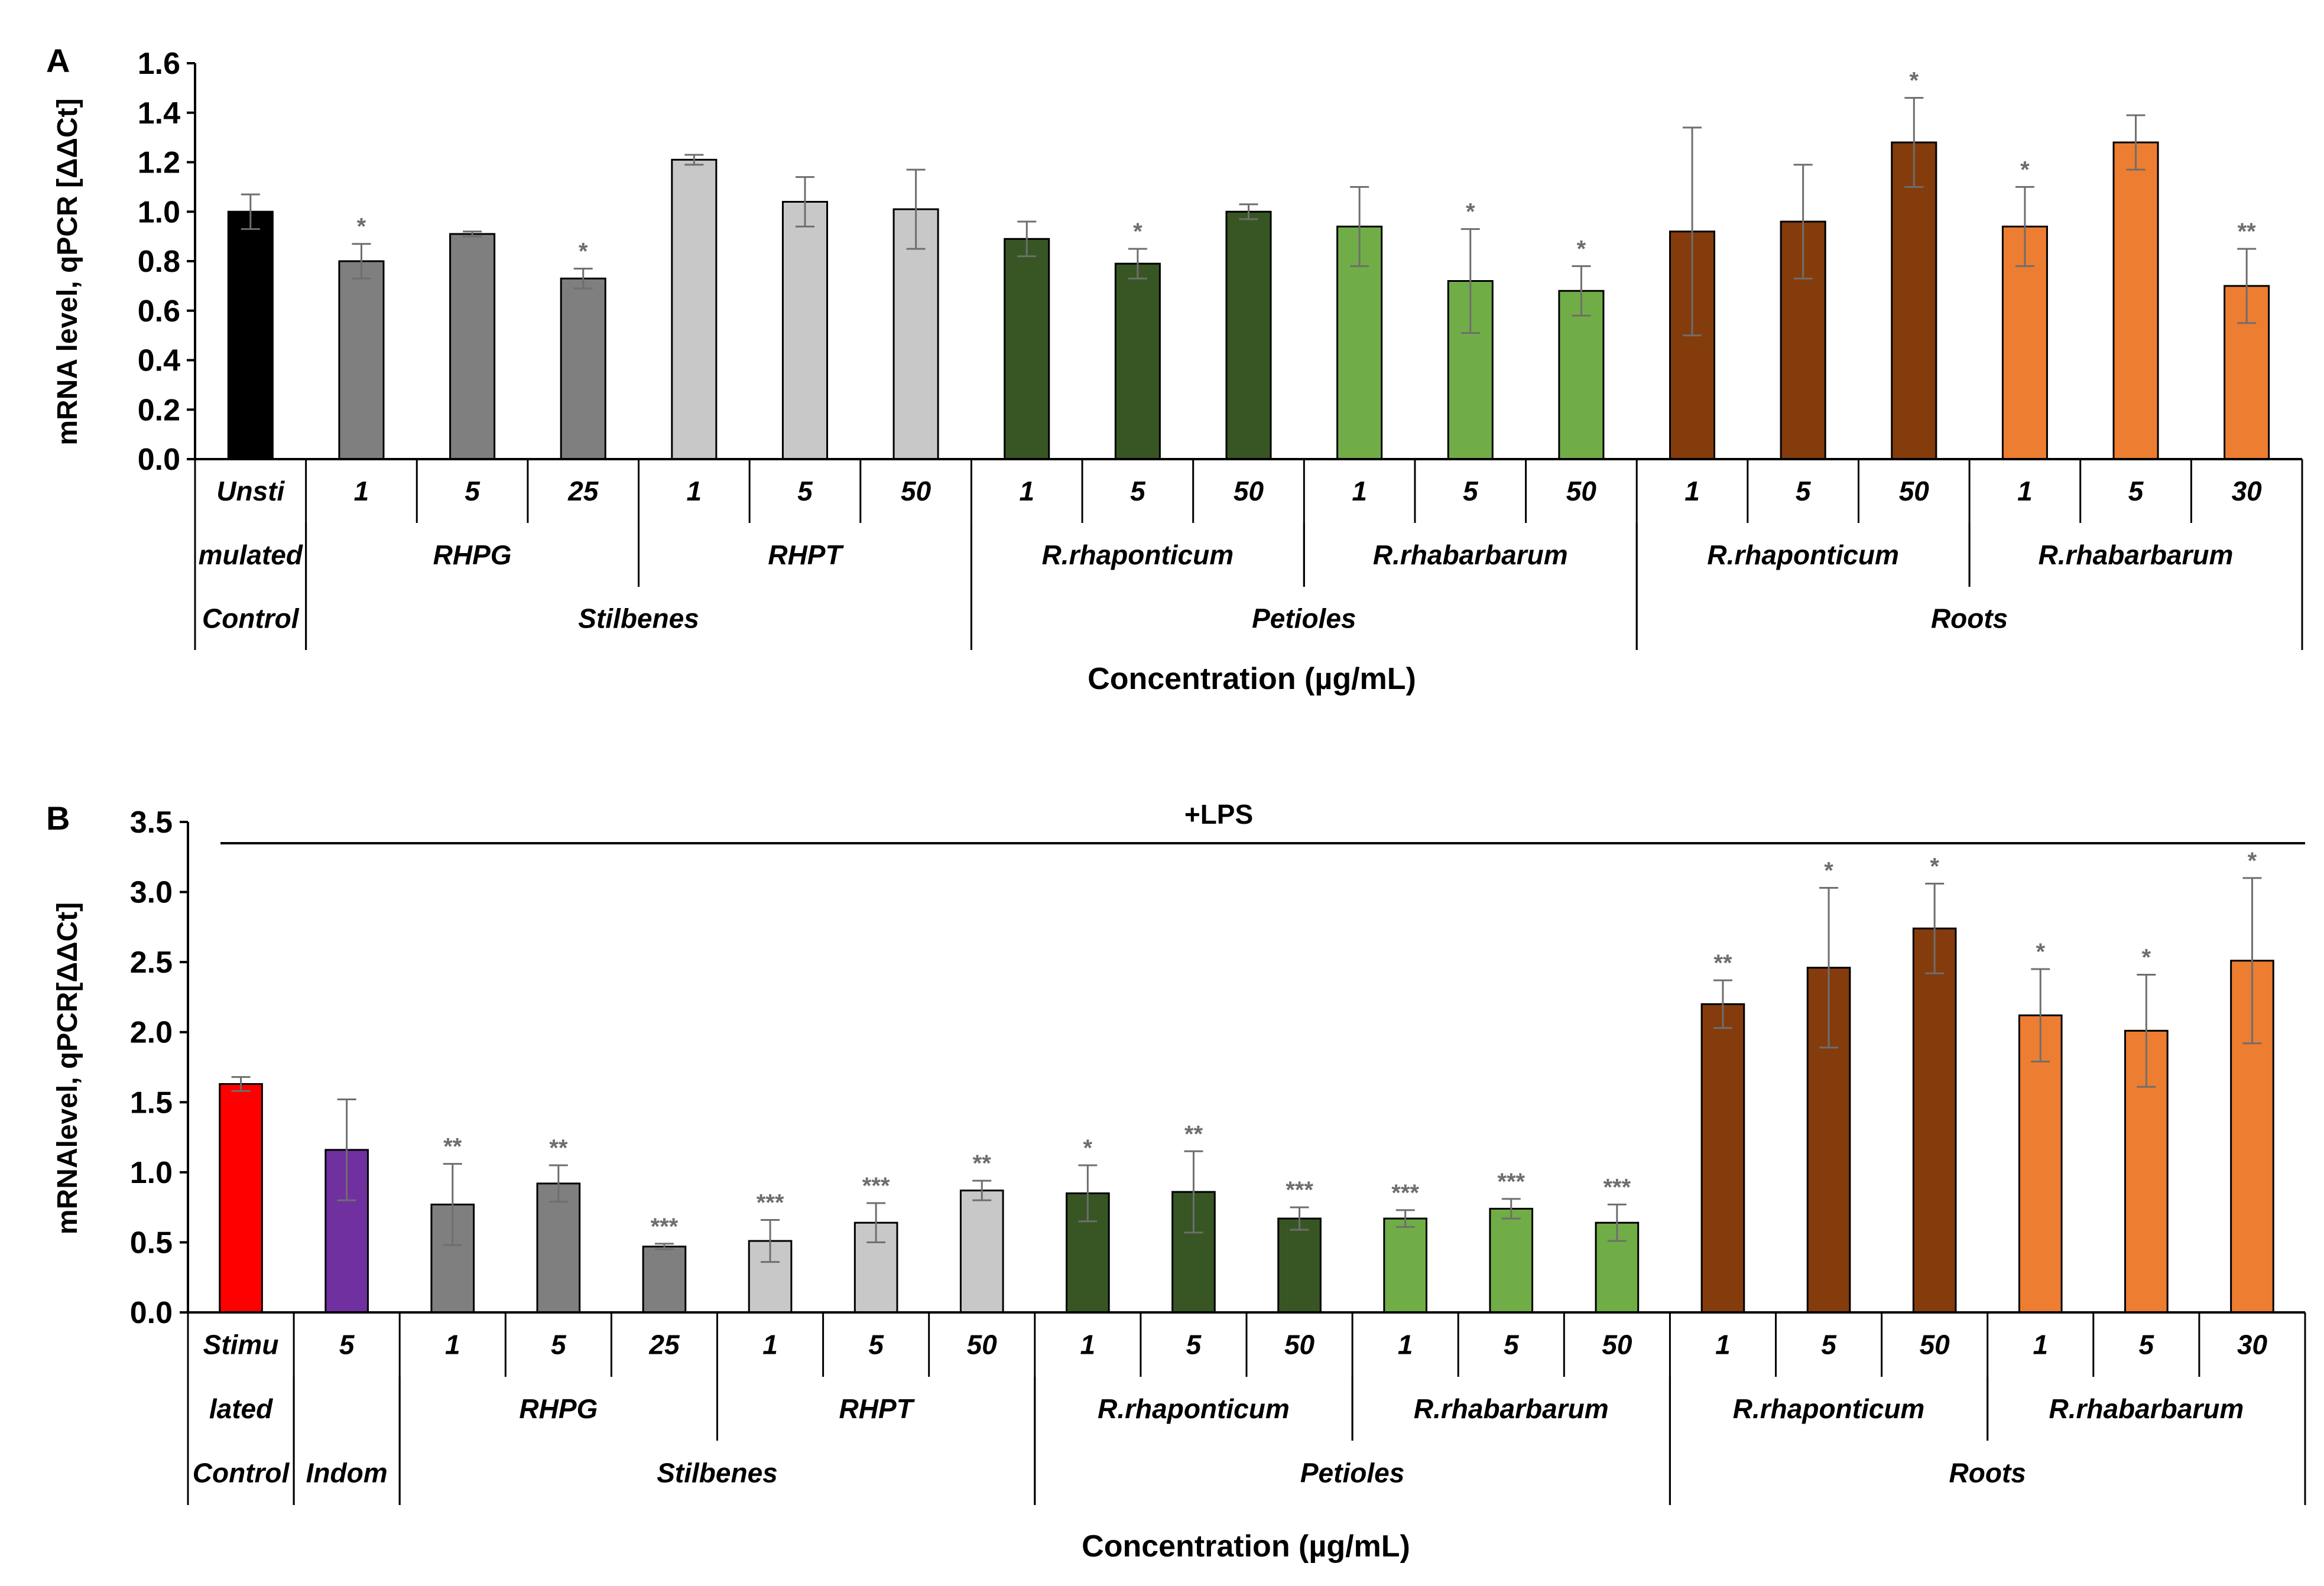 This screenshot has width=2324, height=1586. What do you see at coordinates (151, 1243) in the screenshot?
I see `y-tick-label: 0.5` at bounding box center [151, 1243].